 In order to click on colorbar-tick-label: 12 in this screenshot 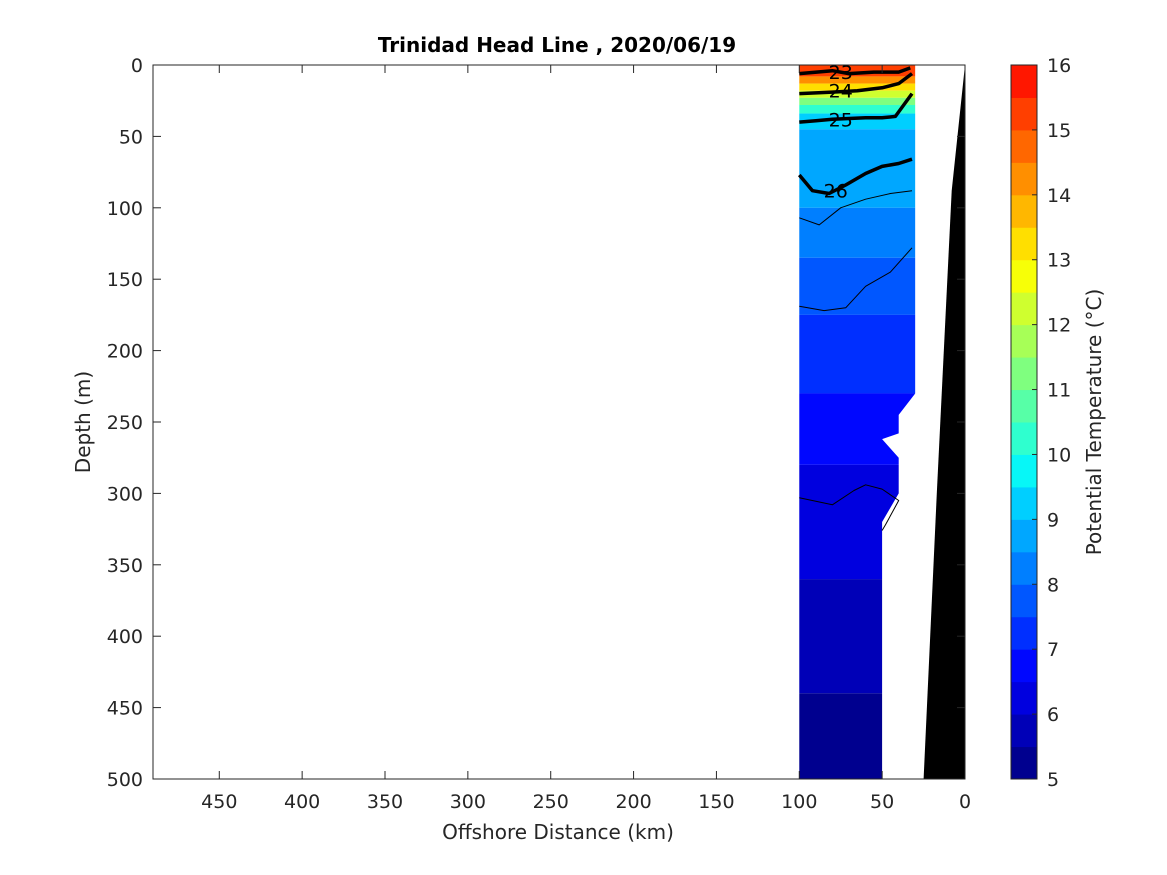, I will do `click(1059, 326)`.